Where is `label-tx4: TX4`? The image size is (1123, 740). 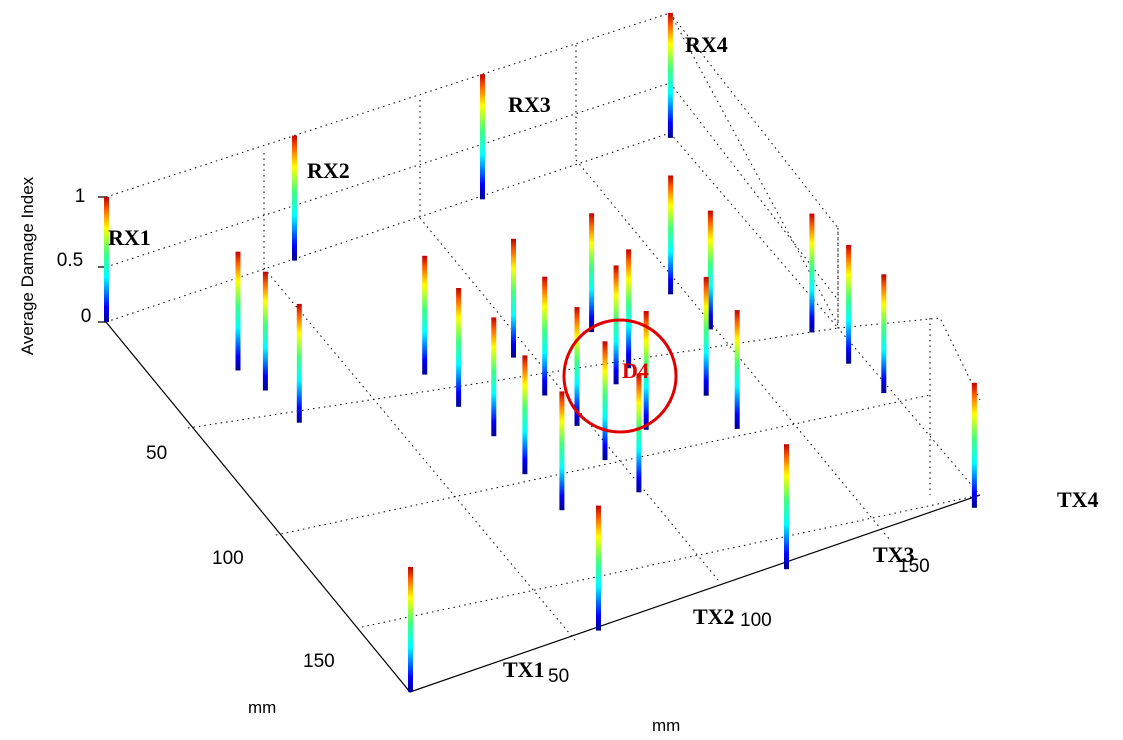
label-tx4: TX4 is located at coordinates (1078, 499).